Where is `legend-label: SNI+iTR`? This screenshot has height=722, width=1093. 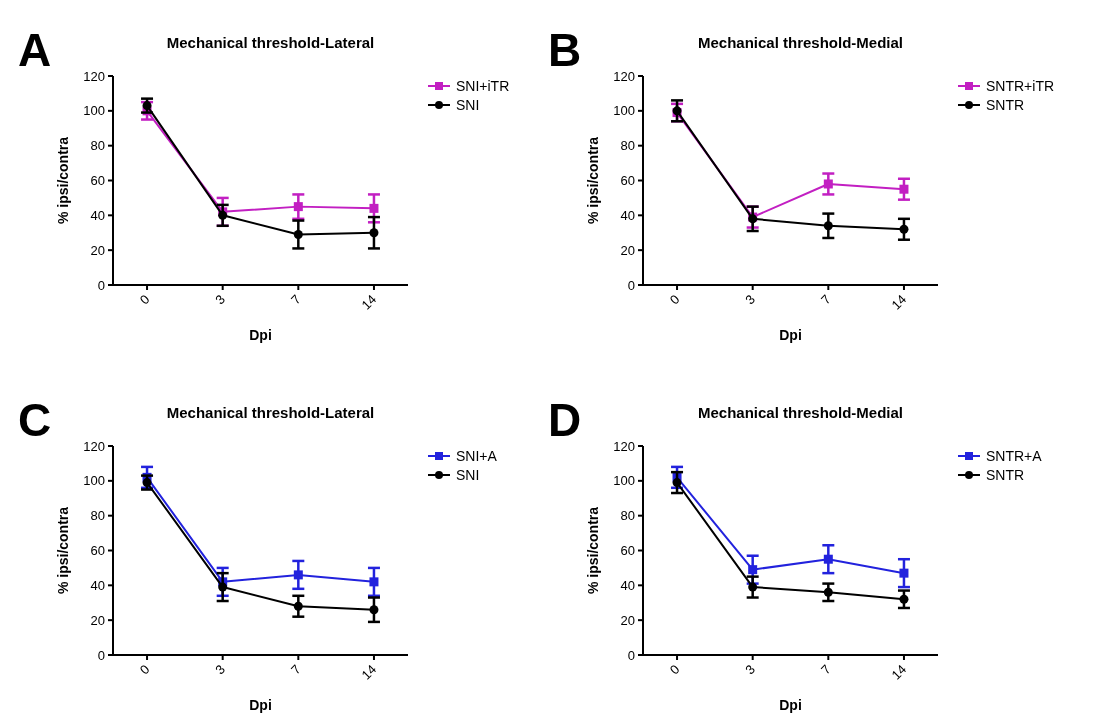 legend-label: SNI+iTR is located at coordinates (483, 85).